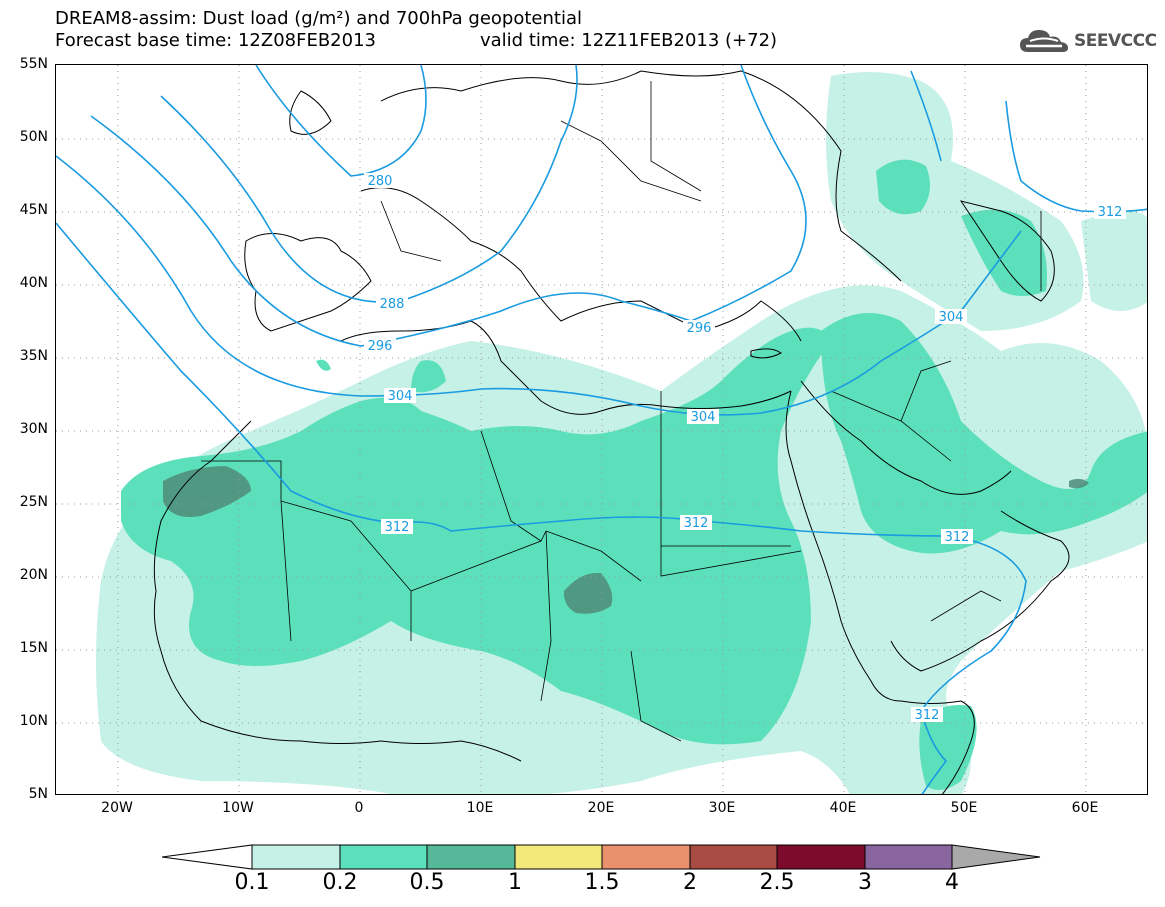 The width and height of the screenshot is (1165, 907). I want to click on forecast-base-time: Forecast base time: 12Z08FEB2013, so click(215, 40).